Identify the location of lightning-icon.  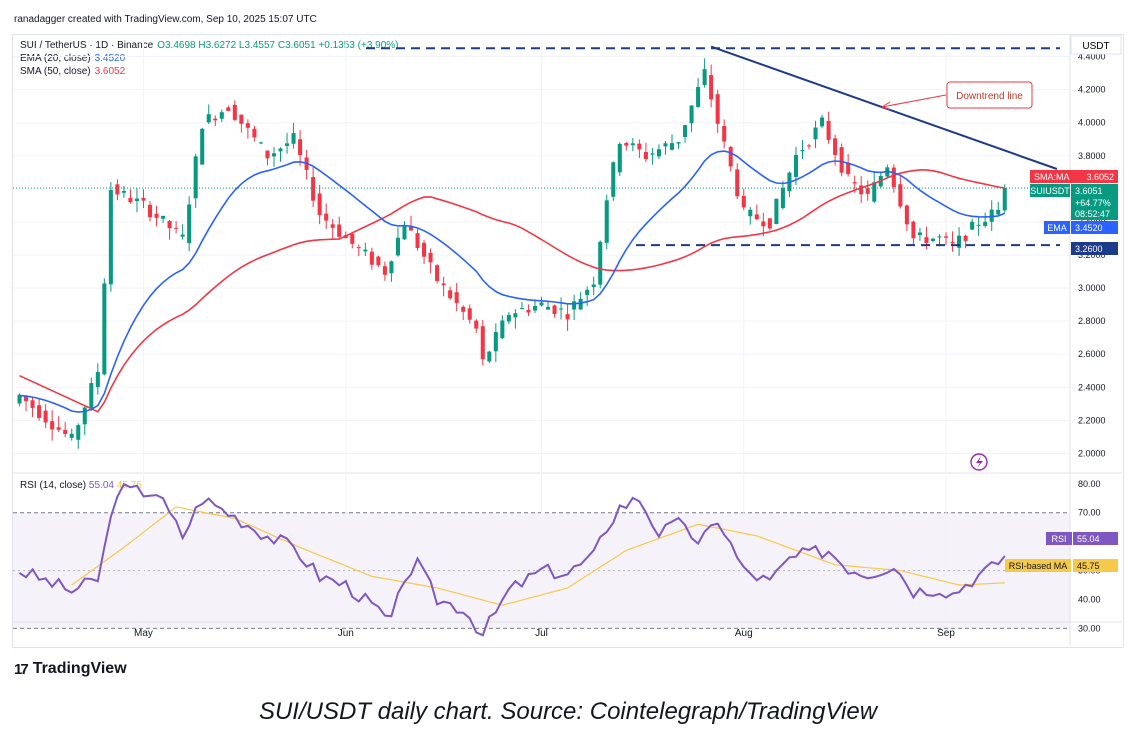
(979, 462).